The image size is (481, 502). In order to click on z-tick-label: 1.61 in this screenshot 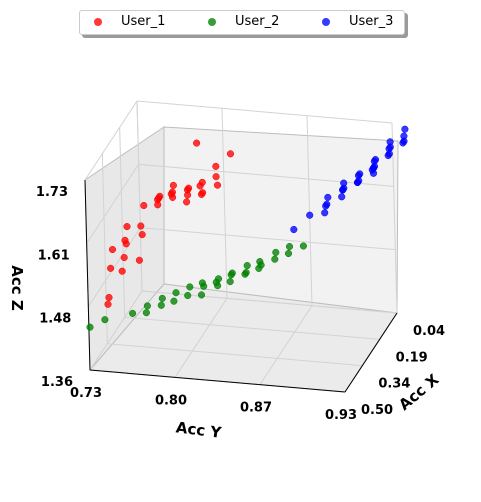, I will do `click(54, 255)`.